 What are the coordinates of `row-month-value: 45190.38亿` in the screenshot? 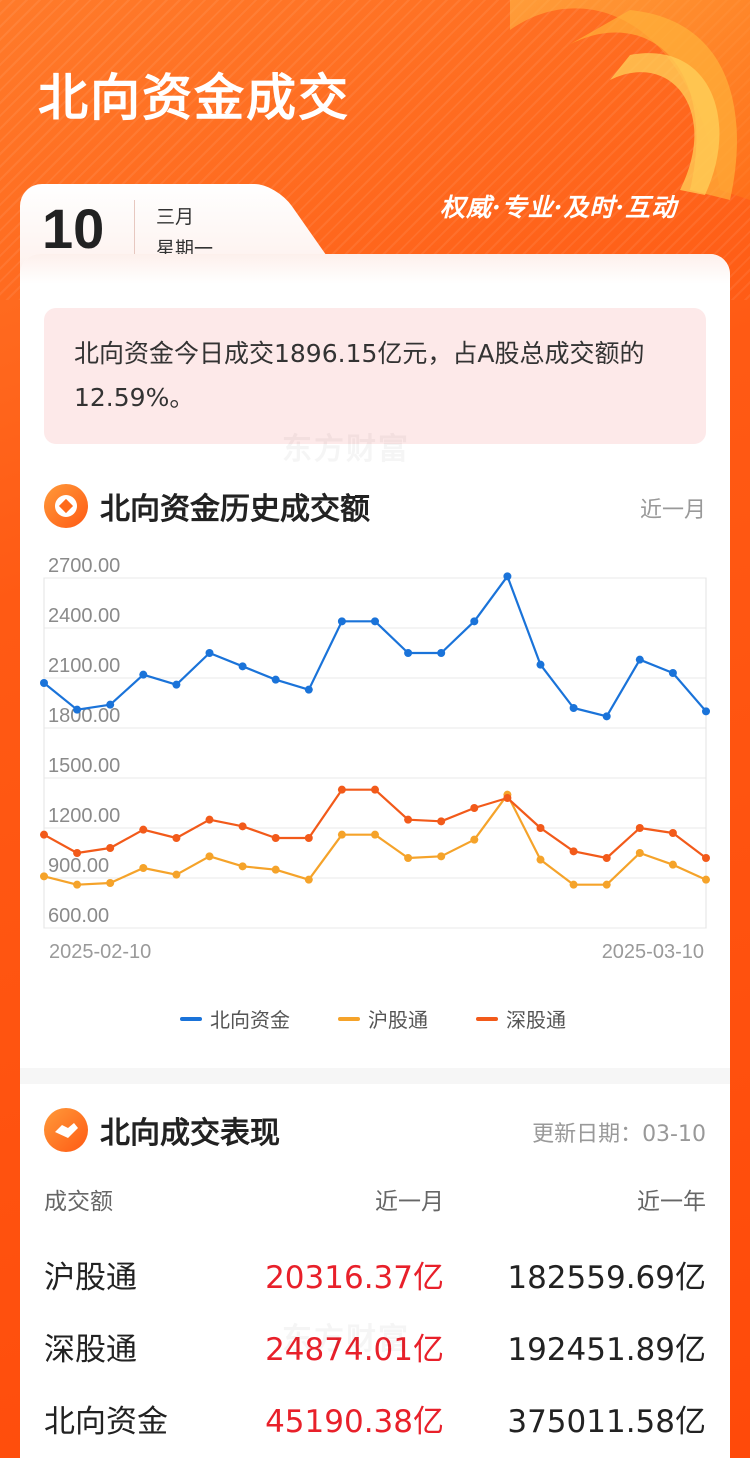 It's located at (354, 1422).